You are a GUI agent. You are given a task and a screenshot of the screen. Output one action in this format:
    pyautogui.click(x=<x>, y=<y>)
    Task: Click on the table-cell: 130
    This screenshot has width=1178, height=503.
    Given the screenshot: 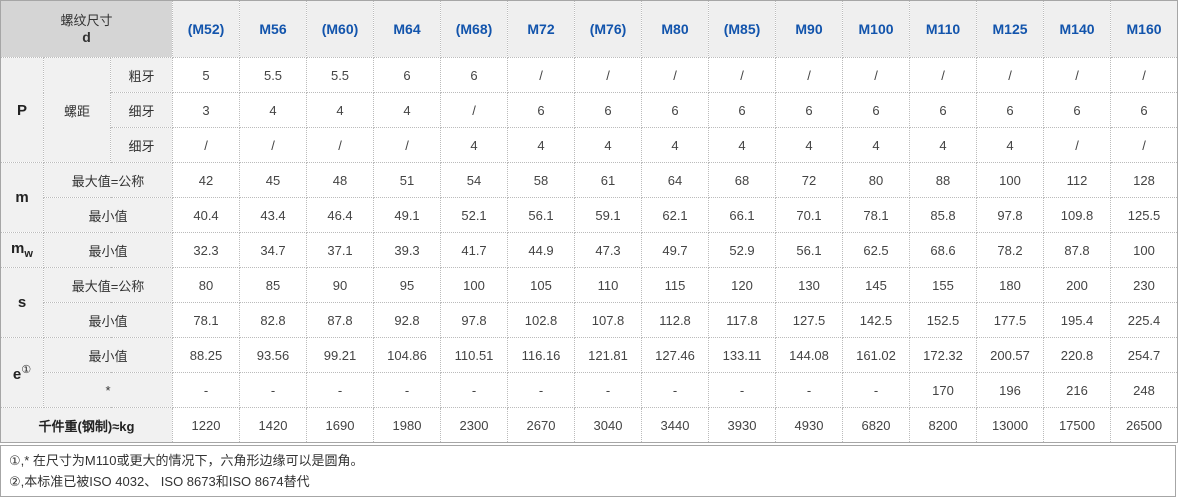 What is the action you would take?
    pyautogui.click(x=809, y=285)
    